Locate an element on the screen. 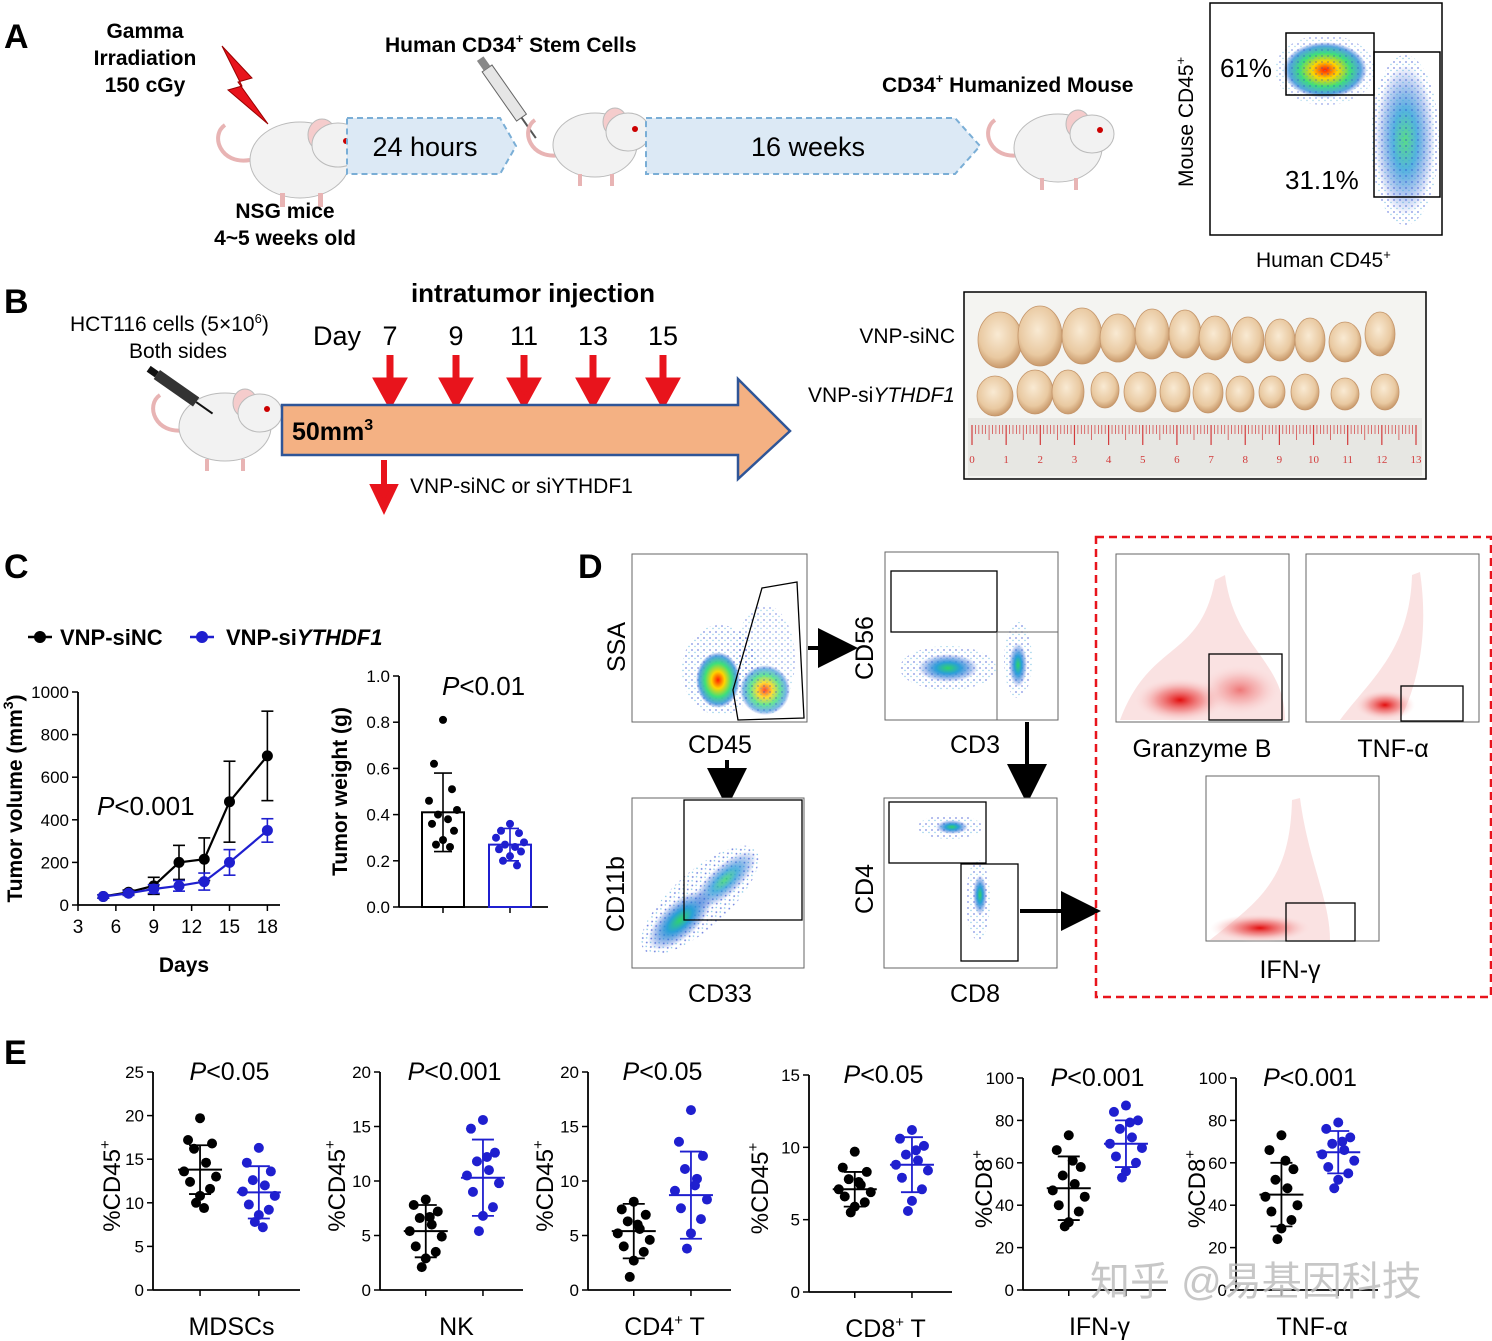 Image resolution: width=1492 pixels, height=1341 pixels. step-16w-arrow is located at coordinates (813, 146).